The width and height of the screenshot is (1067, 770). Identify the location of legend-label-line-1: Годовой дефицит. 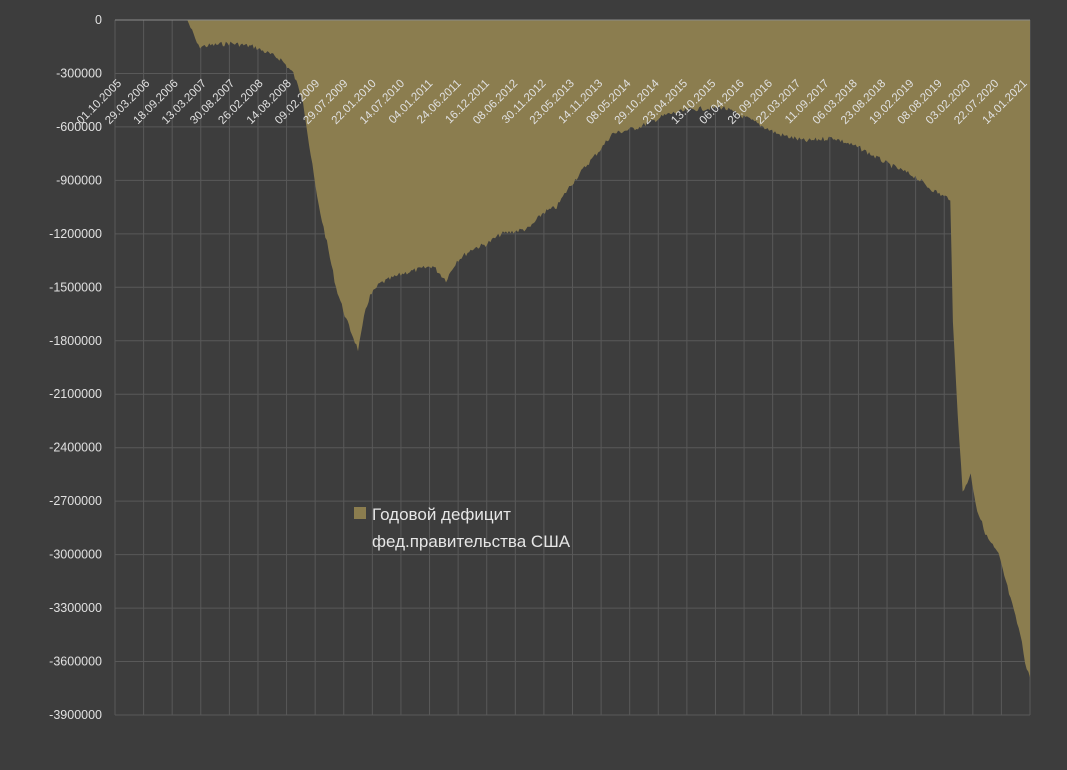
(441, 514).